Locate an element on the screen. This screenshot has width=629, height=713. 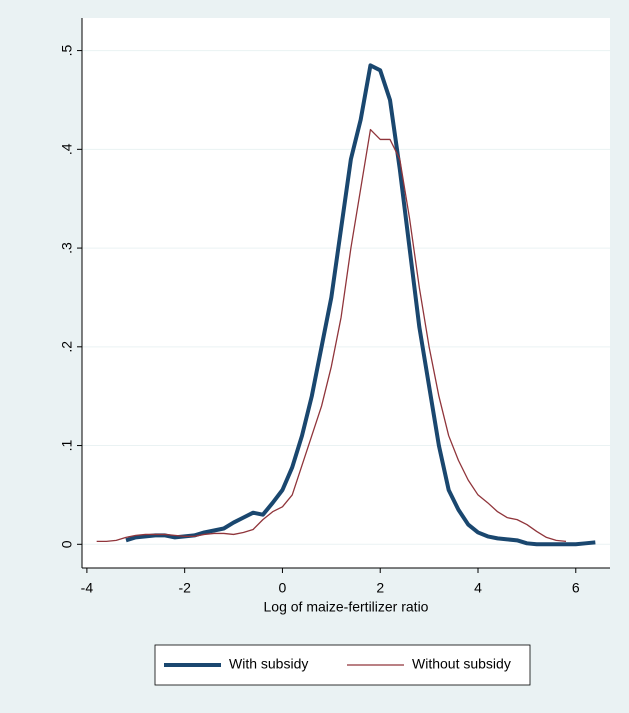
y-tick-label: .3 is located at coordinates (67, 248).